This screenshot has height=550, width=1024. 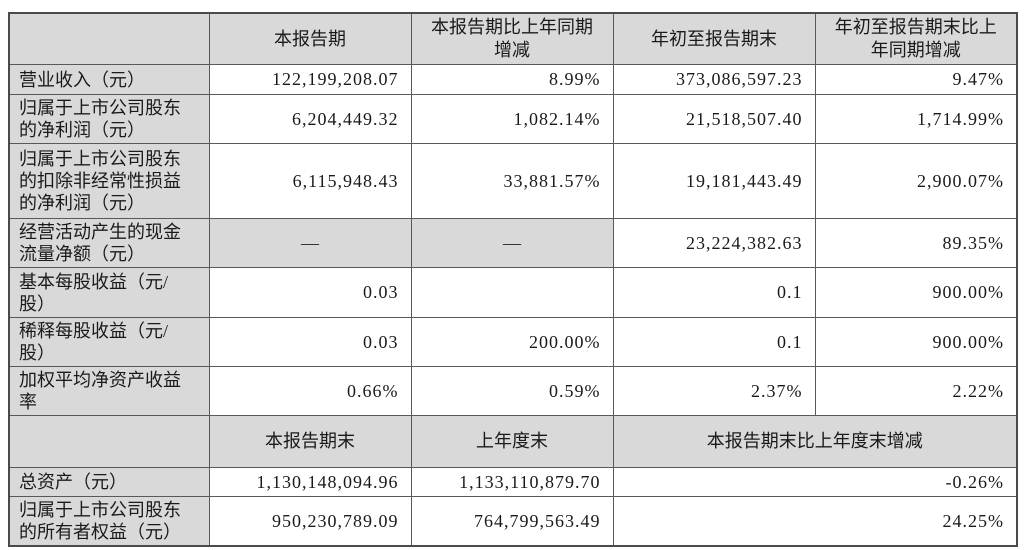 What do you see at coordinates (109, 391) in the screenshot?
I see `row-label: 加权平均净资产收益率` at bounding box center [109, 391].